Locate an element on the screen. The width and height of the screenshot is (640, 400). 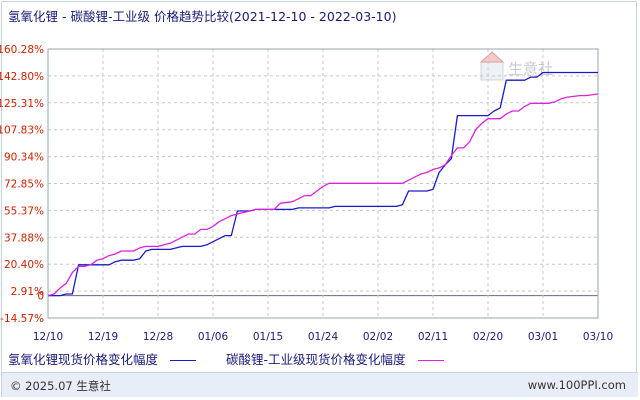
y-tick-label: 37.88% is located at coordinates (24, 238).